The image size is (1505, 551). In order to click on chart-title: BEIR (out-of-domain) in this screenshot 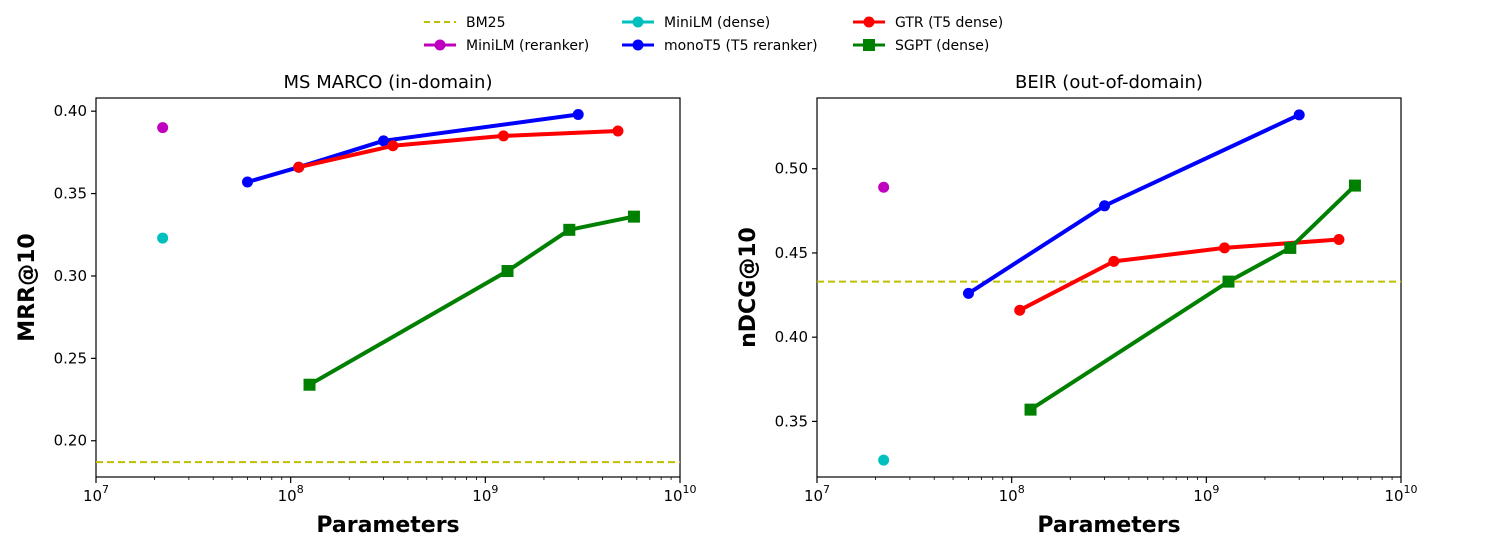, I will do `click(1109, 82)`.